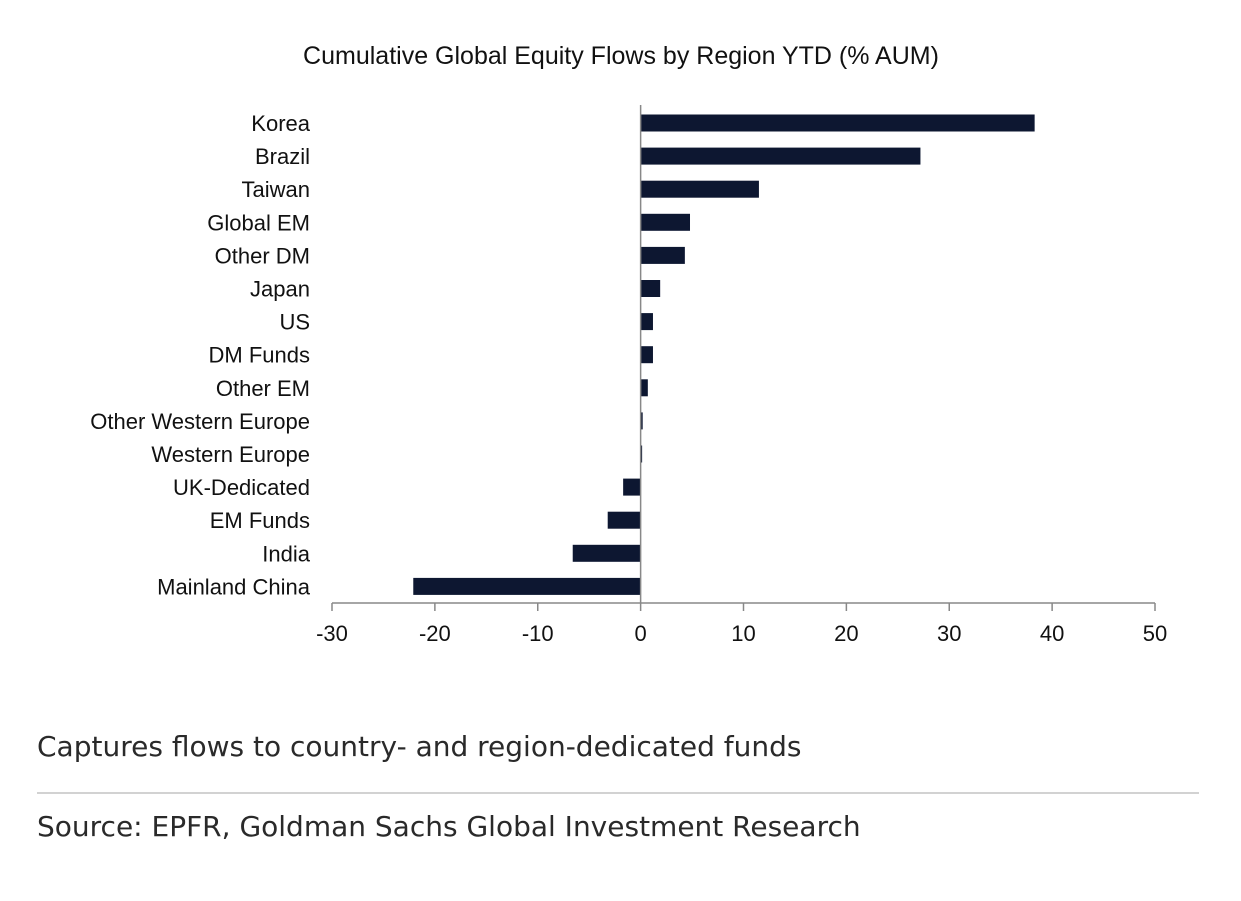 This screenshot has width=1241, height=901. Describe the element at coordinates (241, 487) in the screenshot. I see `category-label-uk-dedicated: UK-Dedicated` at that location.